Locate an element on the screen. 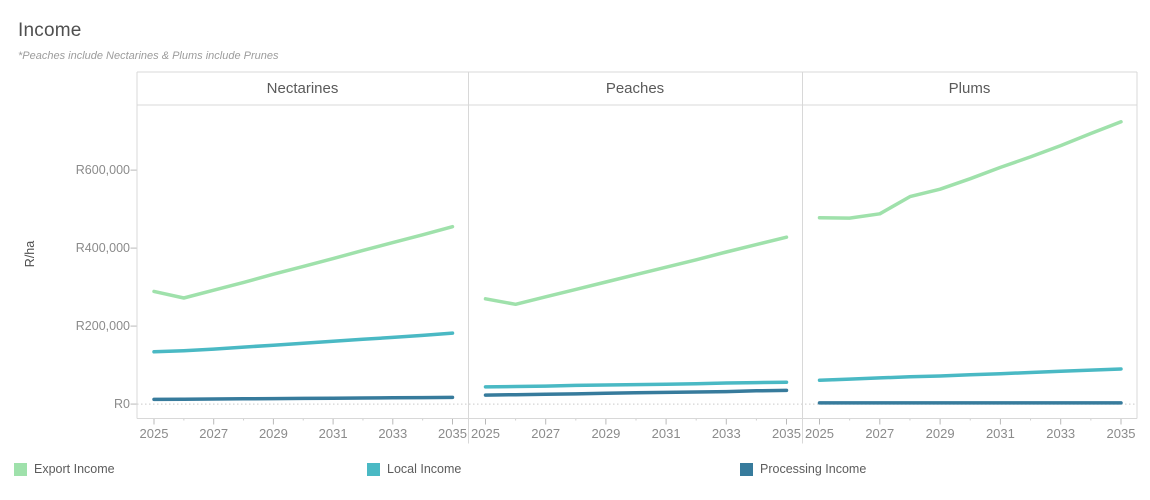 Image resolution: width=1150 pixels, height=500 pixels. page-title: Income is located at coordinates (50, 30).